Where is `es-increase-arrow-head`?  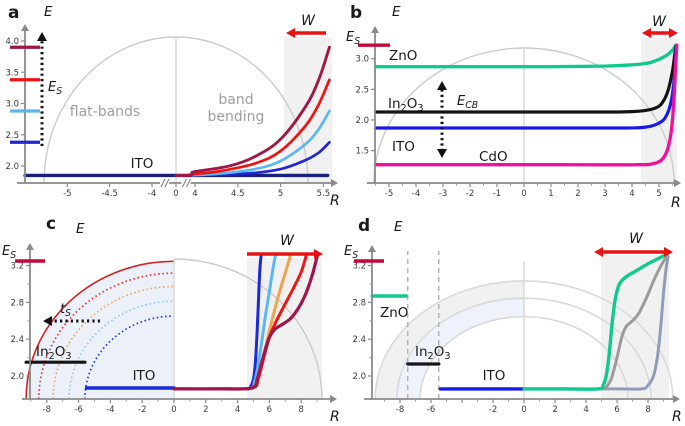
es-increase-arrow-head is located at coordinates (42, 36).